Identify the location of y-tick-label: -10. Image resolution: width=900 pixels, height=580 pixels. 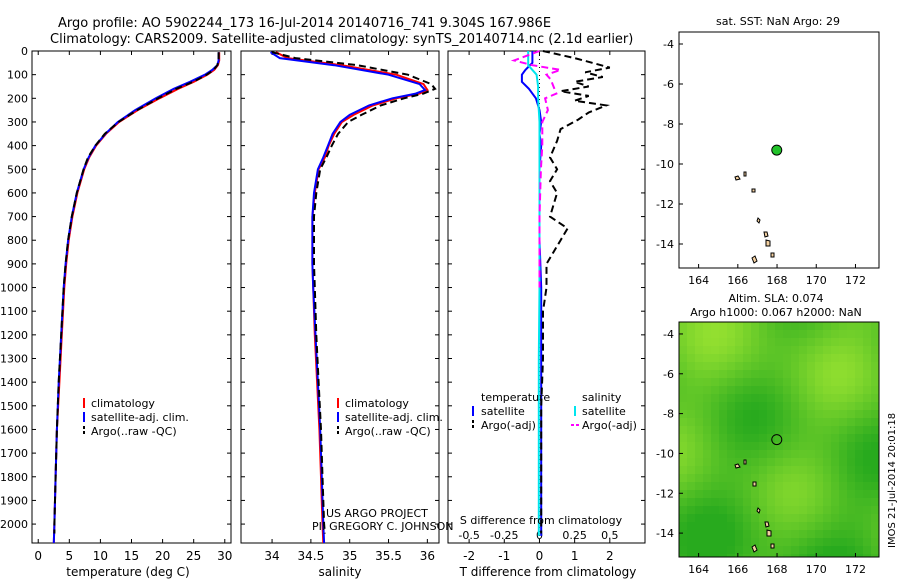
(665, 453).